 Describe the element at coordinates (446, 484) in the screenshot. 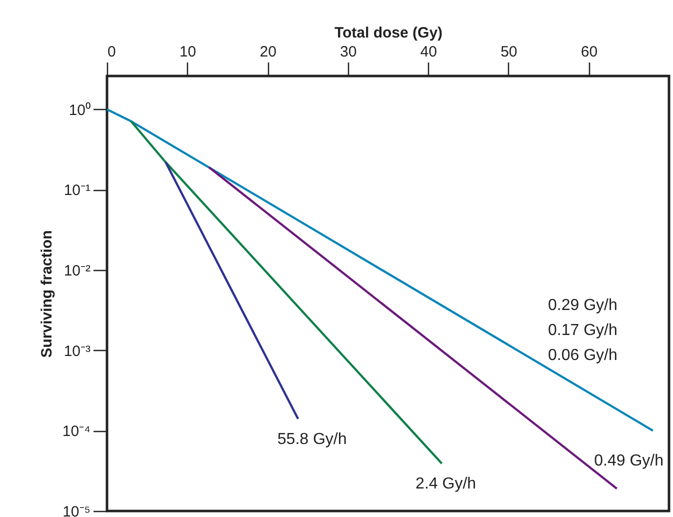

I see `series-label: 2.4 Gy/h` at that location.